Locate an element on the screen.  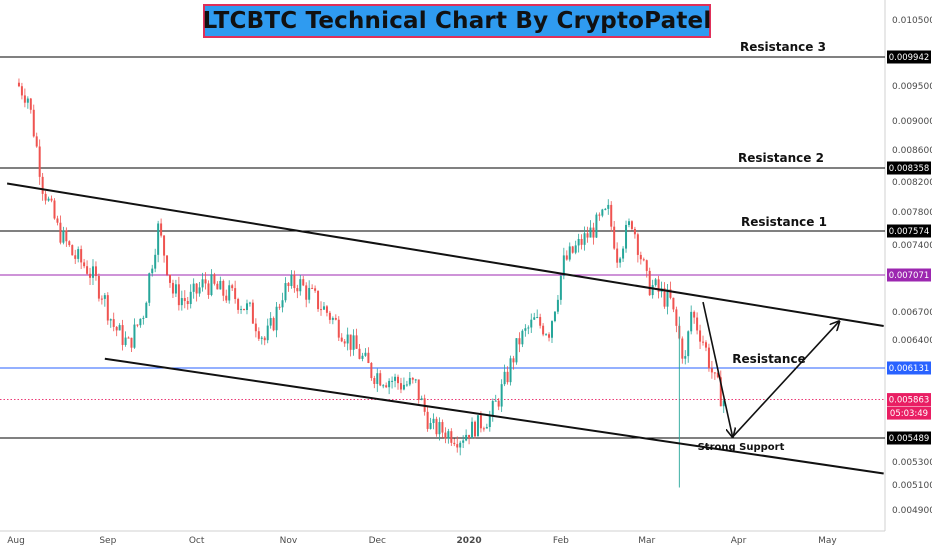
chart-title: LTCBTC Technical Chart By CryptoPatel is located at coordinates (457, 21).